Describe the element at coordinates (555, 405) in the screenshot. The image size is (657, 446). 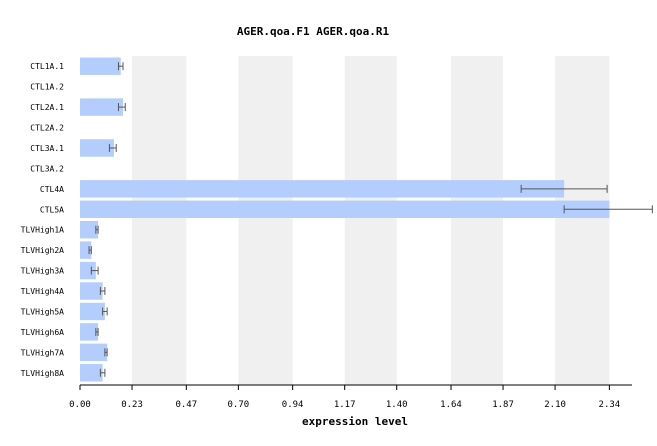
I see `x-tick-label: 2.10` at that location.